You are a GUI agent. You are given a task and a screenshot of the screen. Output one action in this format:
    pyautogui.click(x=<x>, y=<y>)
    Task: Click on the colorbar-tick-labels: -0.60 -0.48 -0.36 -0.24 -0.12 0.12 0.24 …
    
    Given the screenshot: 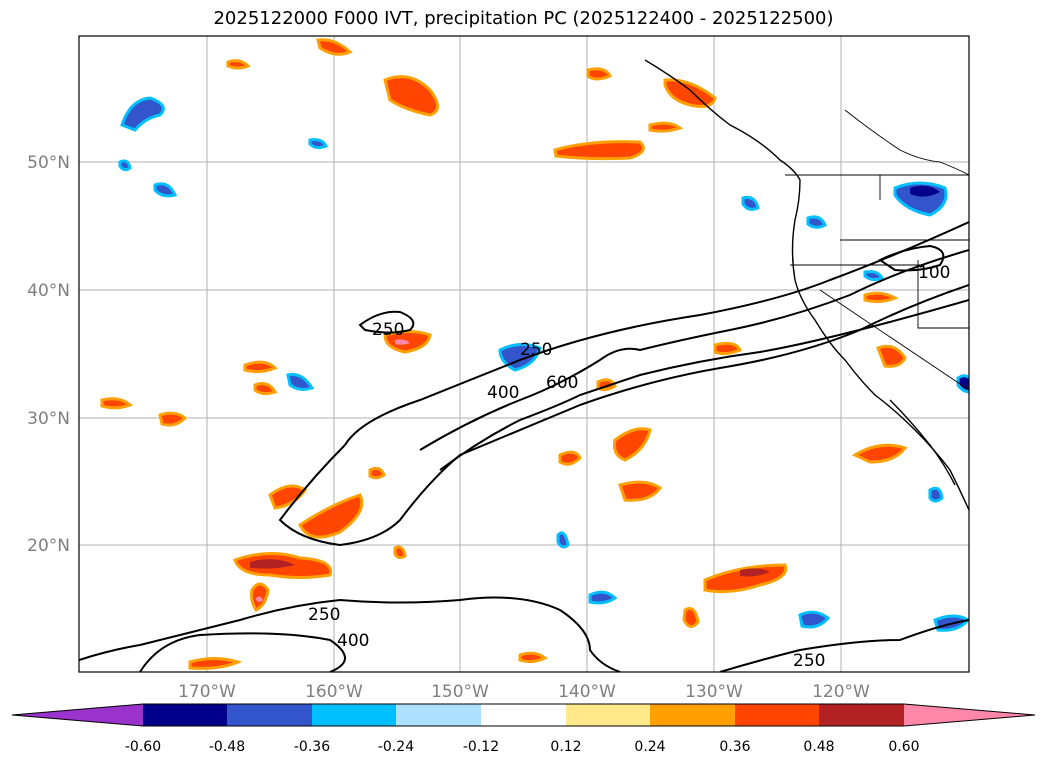 What is the action you would take?
    pyautogui.click(x=522, y=747)
    